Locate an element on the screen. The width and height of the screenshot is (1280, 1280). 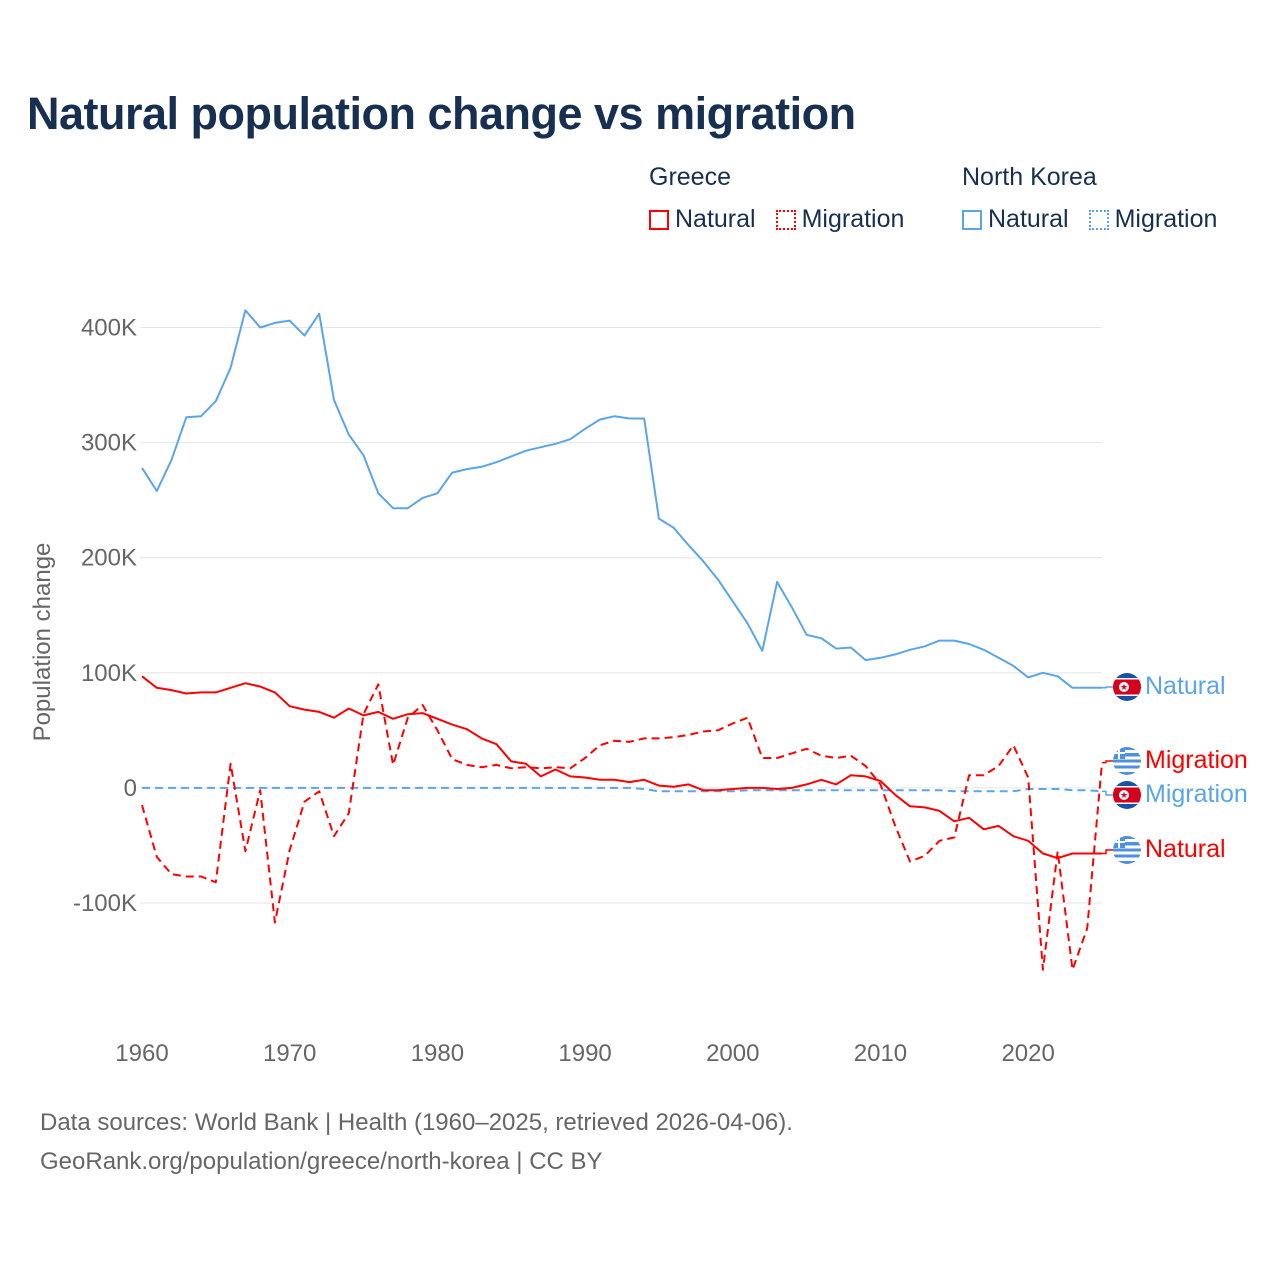
end-label-gr-natural: Natural is located at coordinates (1169, 849).